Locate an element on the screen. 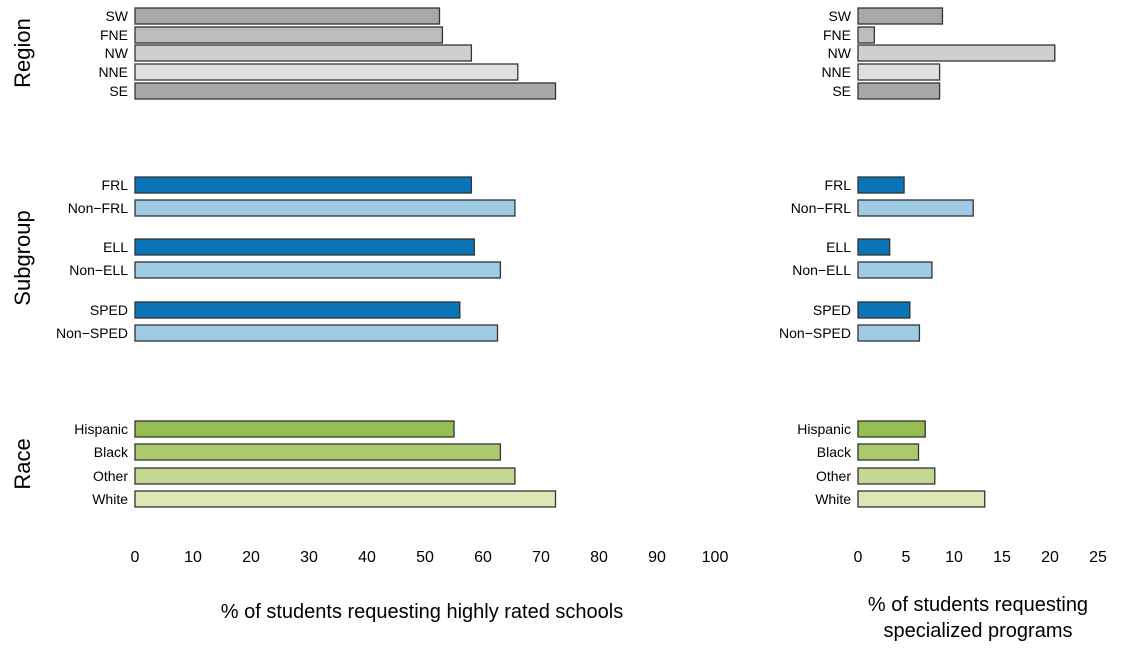 The image size is (1130, 648). group-label-region: Region is located at coordinates (22, 53).